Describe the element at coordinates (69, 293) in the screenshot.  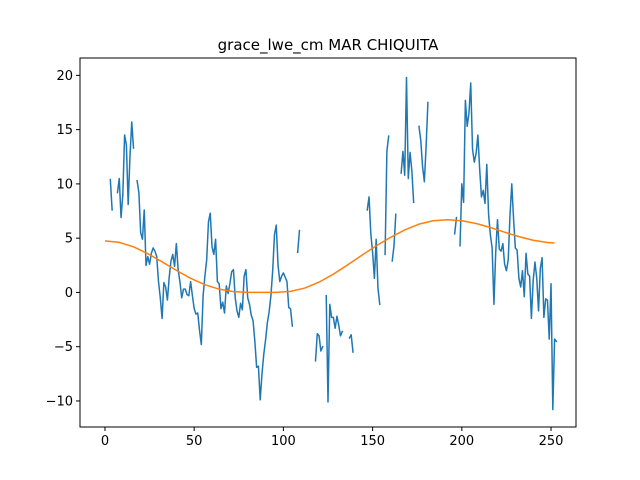
I see `y-tick-label: 0` at that location.